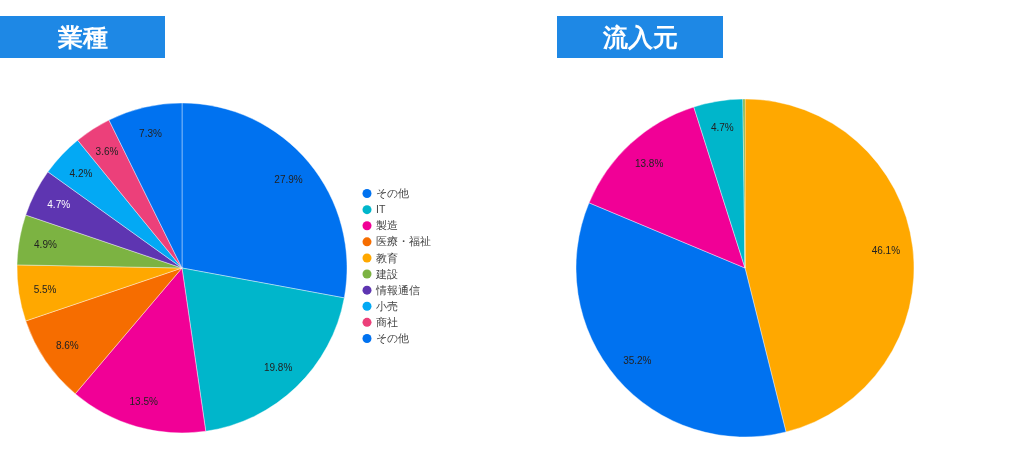 The width and height of the screenshot is (1024, 459). What do you see at coordinates (81, 173) in the screenshot?
I see `data-label: 4.2%` at bounding box center [81, 173].